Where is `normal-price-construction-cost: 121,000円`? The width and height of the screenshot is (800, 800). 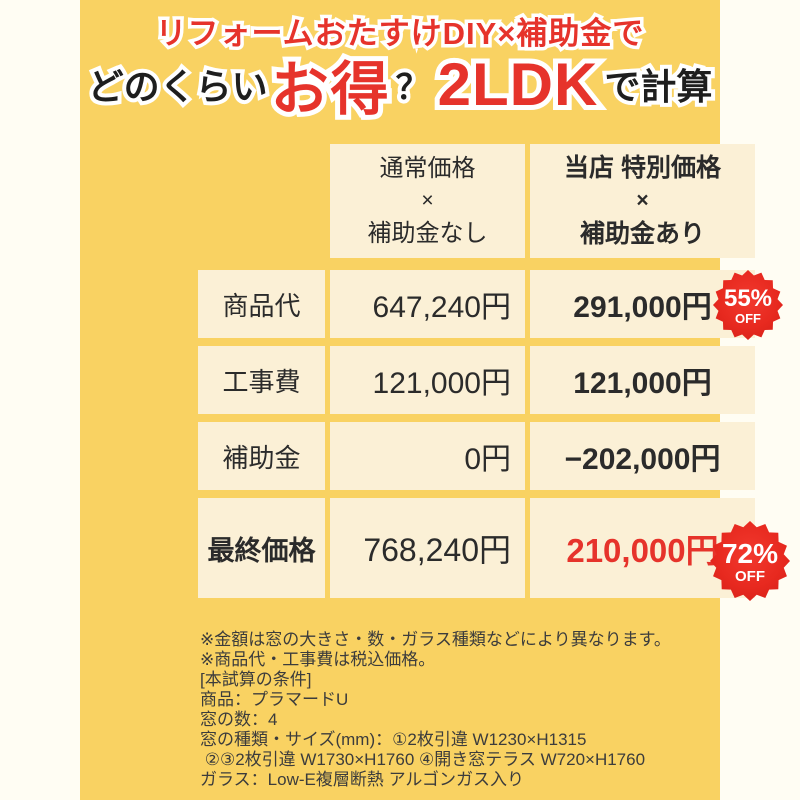
normal-price-construction-cost: 121,000円 is located at coordinates (427, 380).